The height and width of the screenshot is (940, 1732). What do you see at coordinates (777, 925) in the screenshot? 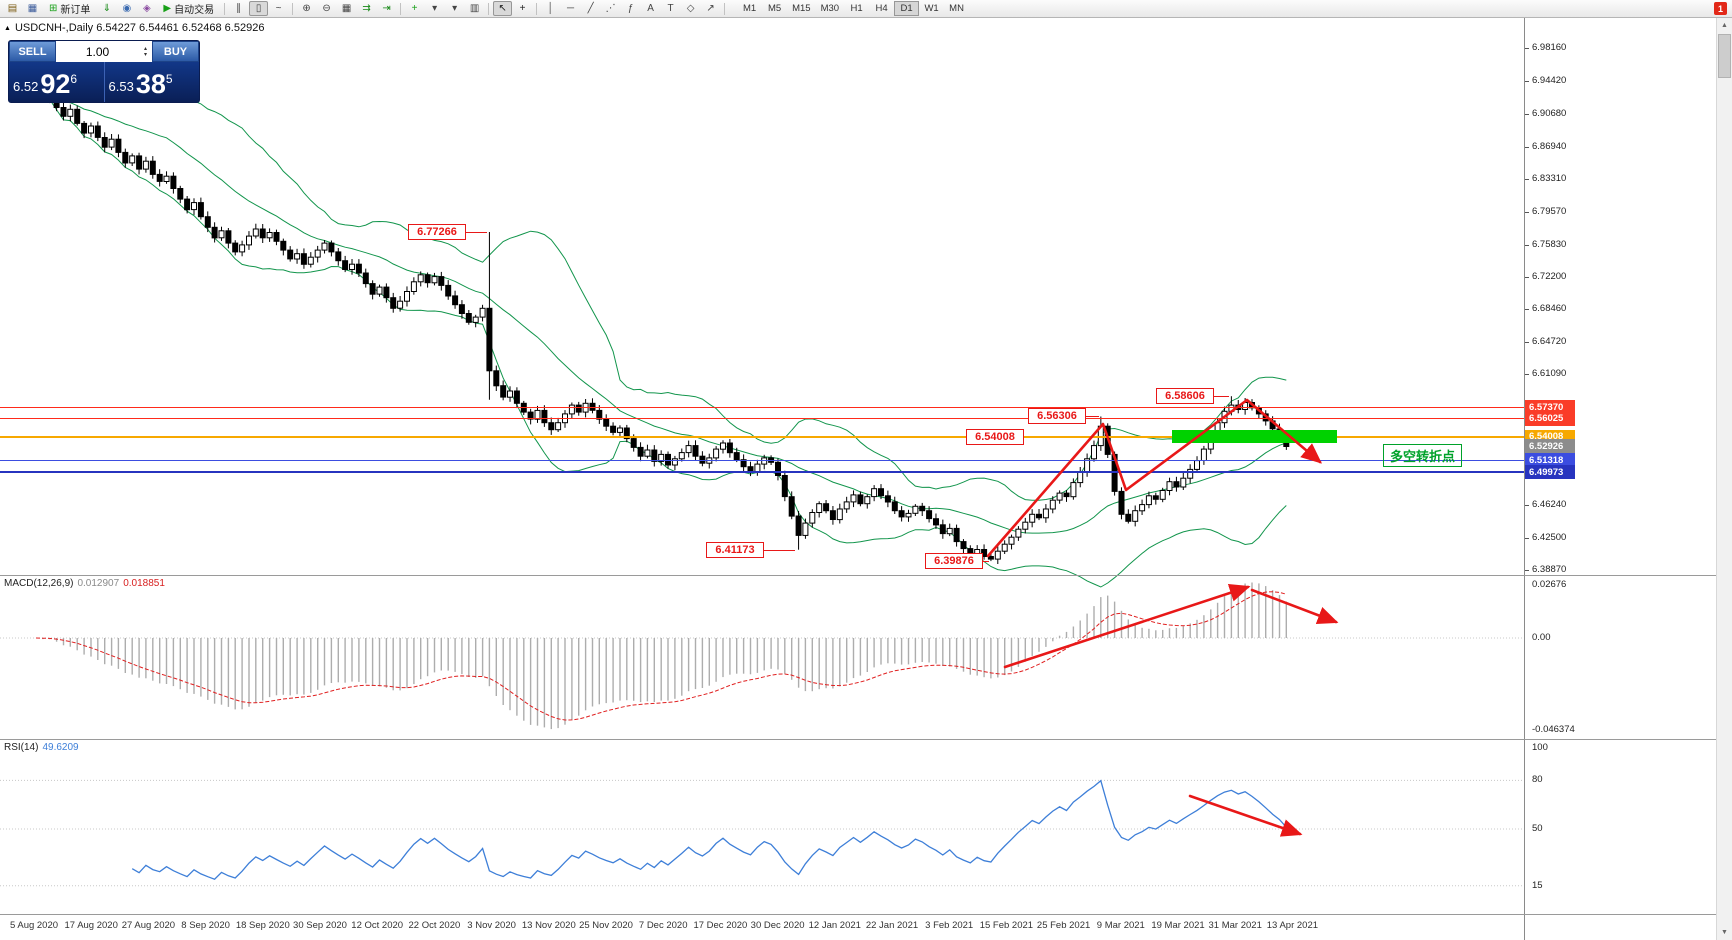
I see `date-axis-label: 30 Dec 2020` at bounding box center [777, 925].